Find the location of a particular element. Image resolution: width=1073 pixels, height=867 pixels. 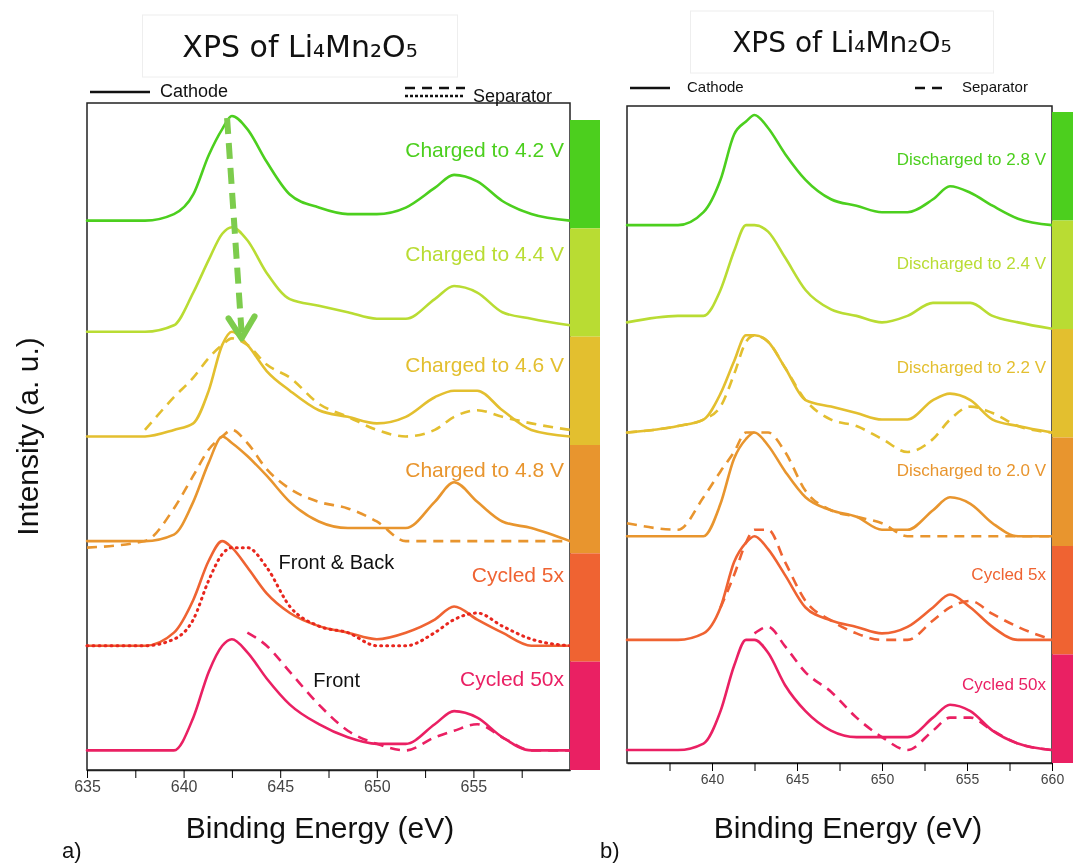

text: b) is located at coordinates (610, 850).